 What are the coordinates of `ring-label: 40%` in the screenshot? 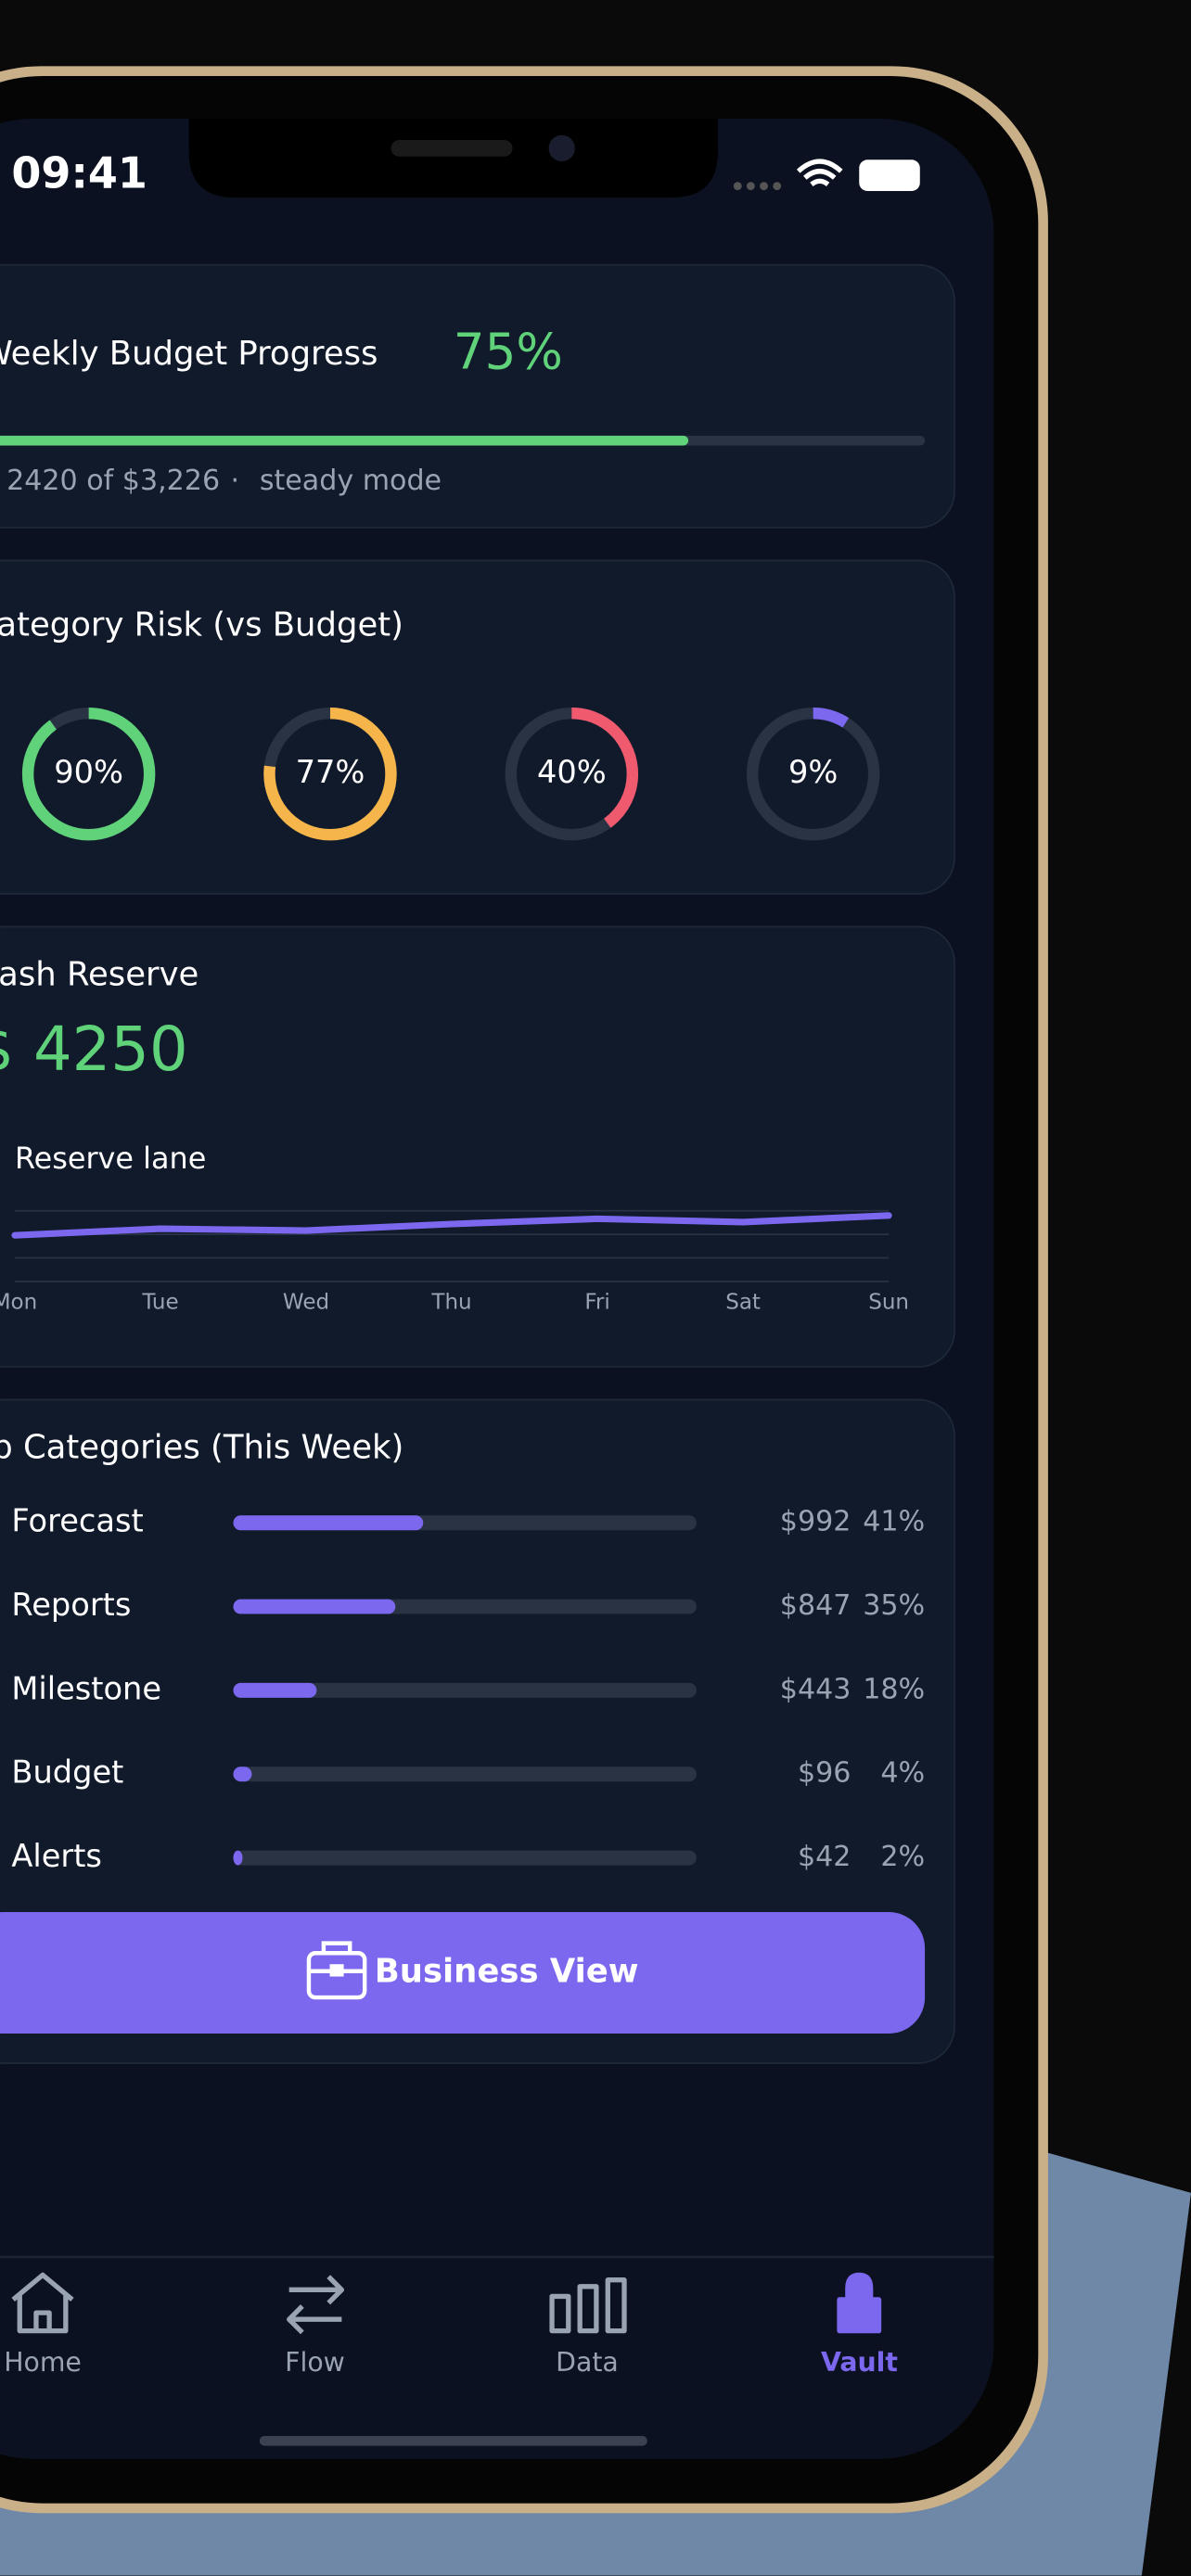 It's located at (572, 772).